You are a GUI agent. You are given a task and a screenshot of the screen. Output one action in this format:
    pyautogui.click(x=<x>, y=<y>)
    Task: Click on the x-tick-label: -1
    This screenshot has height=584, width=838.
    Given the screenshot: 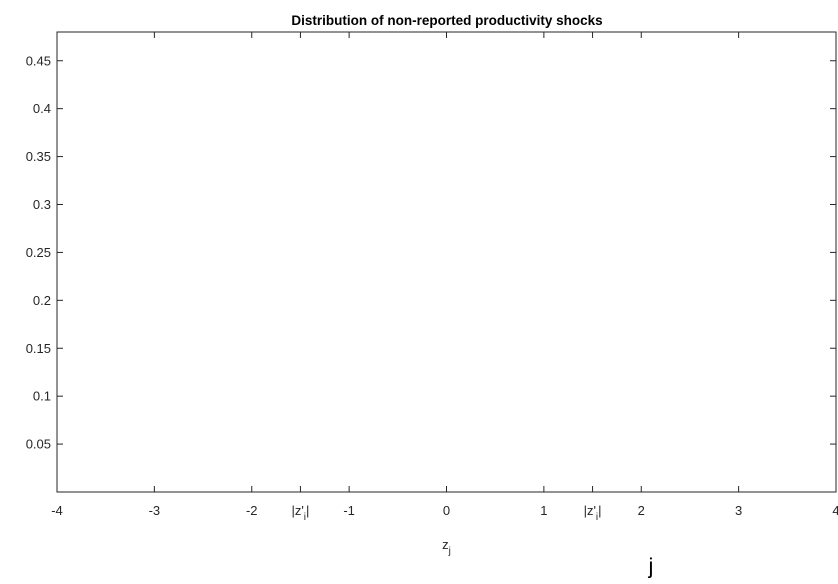 What is the action you would take?
    pyautogui.click(x=349, y=510)
    